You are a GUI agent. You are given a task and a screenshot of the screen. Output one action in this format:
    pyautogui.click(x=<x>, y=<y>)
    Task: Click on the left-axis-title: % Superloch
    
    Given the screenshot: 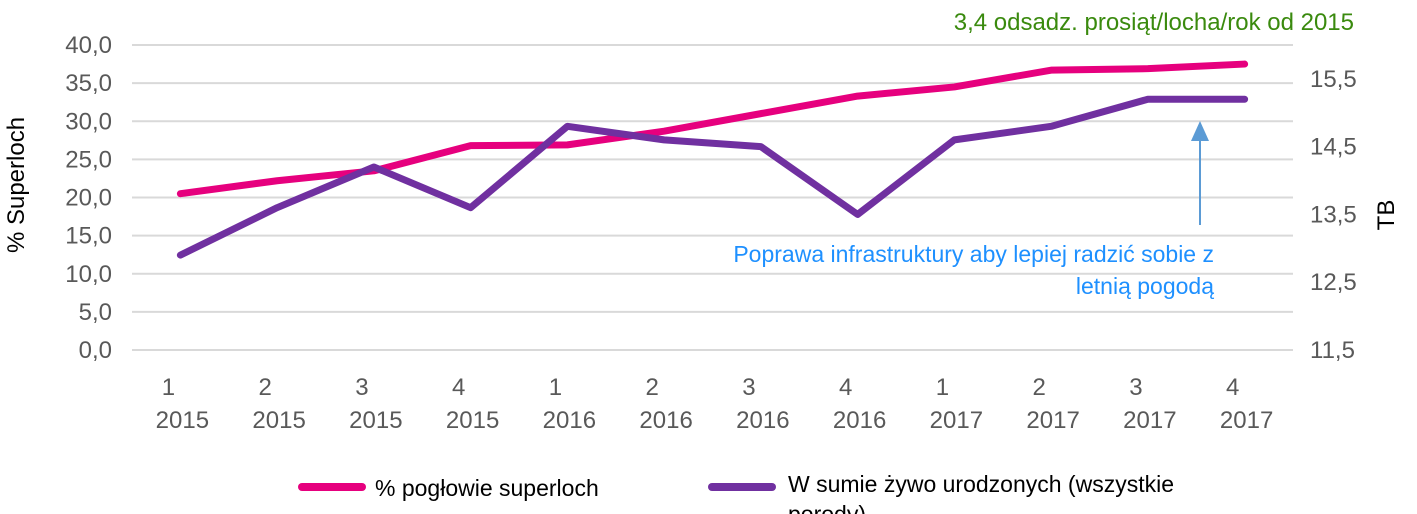 What is the action you would take?
    pyautogui.click(x=16, y=185)
    